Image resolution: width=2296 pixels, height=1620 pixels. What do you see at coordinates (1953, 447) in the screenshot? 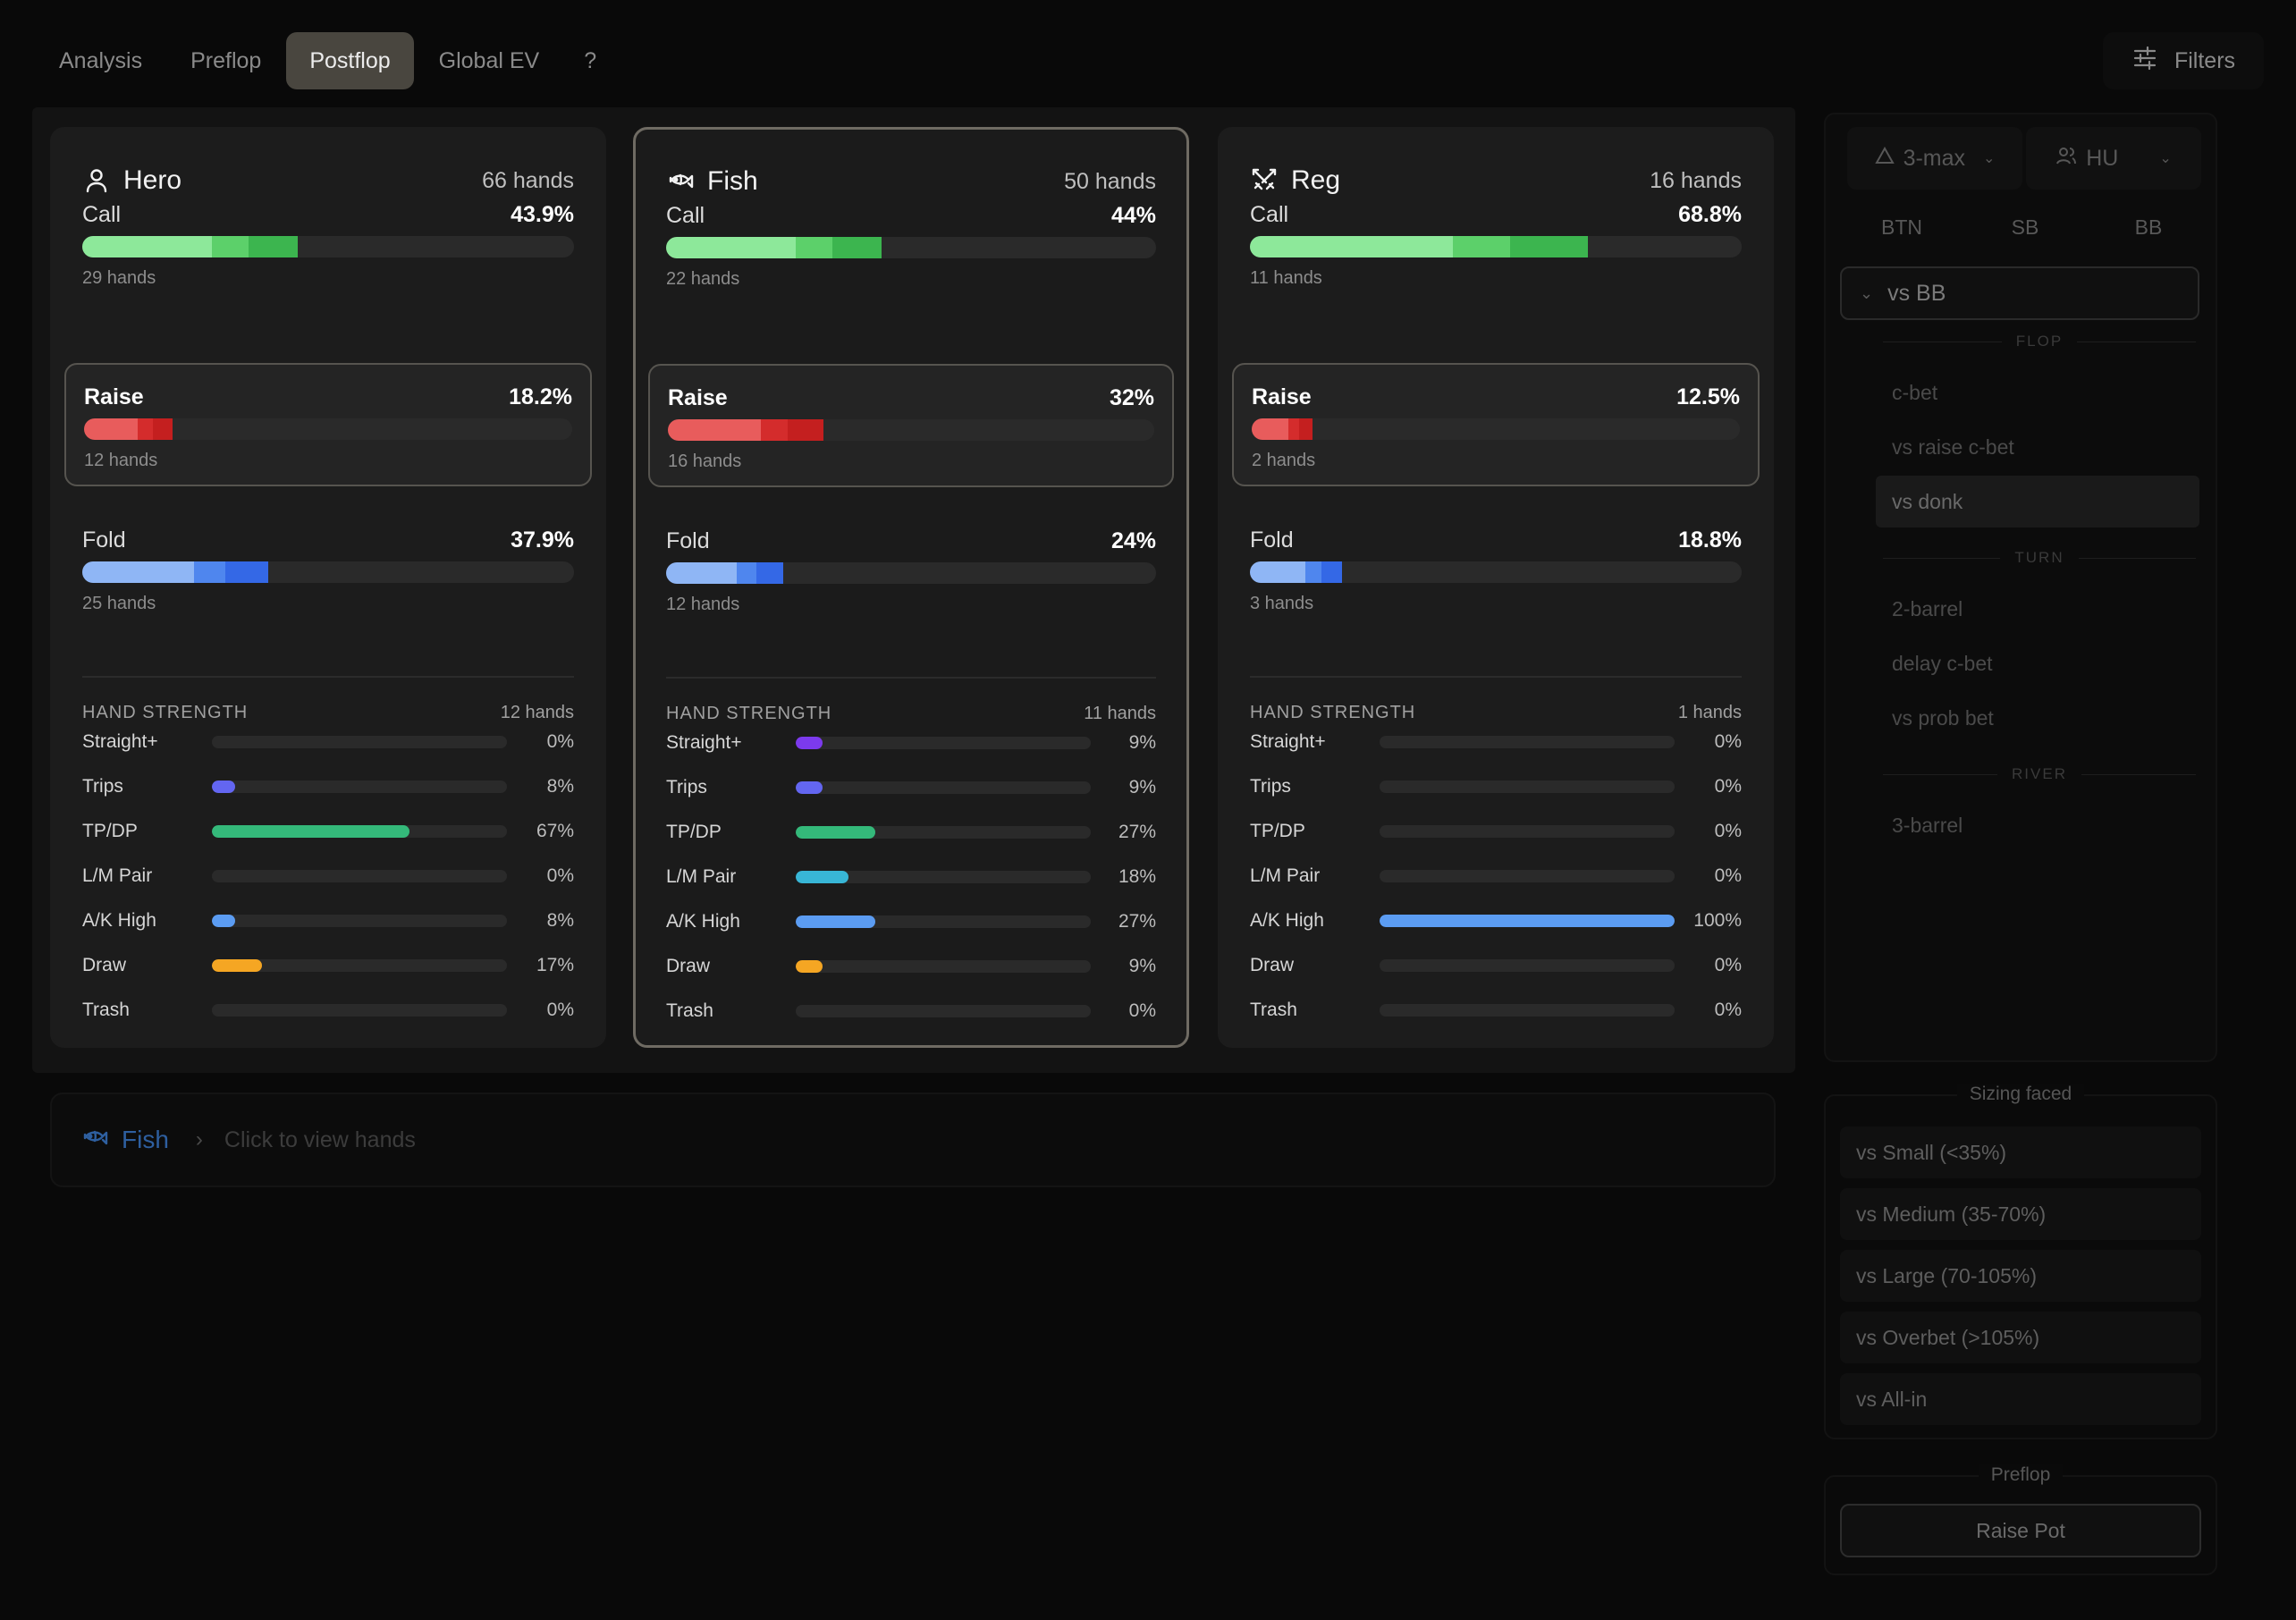
I see `spot-vs-raise-c-bet: vs raise c-bet` at bounding box center [1953, 447].